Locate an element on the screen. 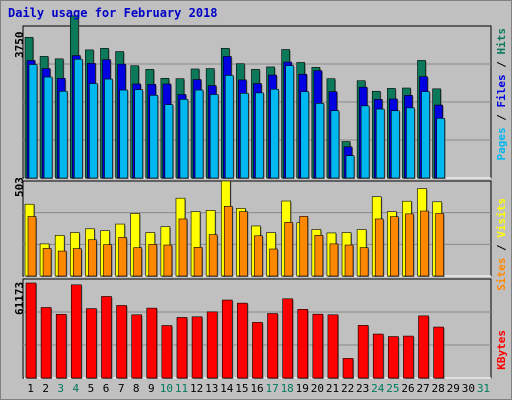  bot-legend: KBytes is located at coordinates (501, 350).